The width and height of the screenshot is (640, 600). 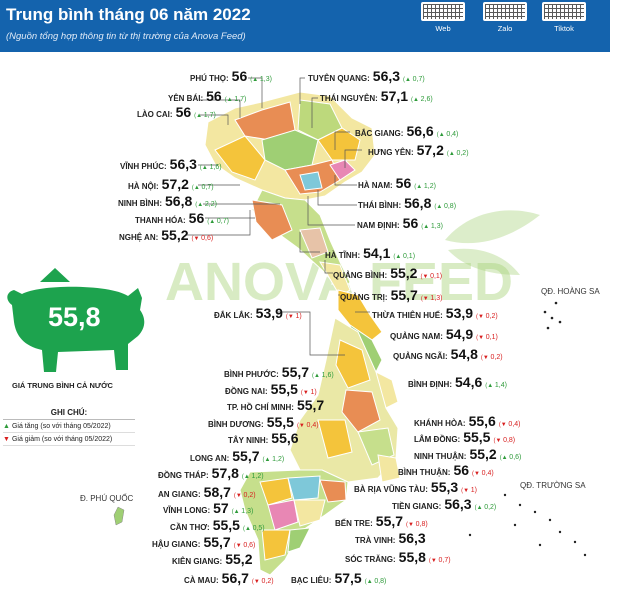 I want to click on province-label: QUẢNG NGÃI: 54,8 (▼ 0,2), so click(x=448, y=354).